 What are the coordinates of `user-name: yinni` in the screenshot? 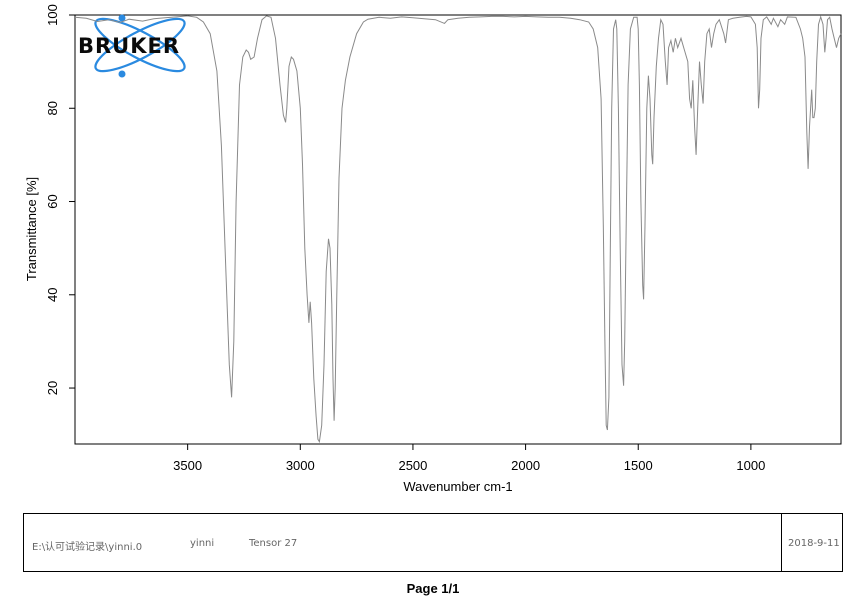 It's located at (202, 543).